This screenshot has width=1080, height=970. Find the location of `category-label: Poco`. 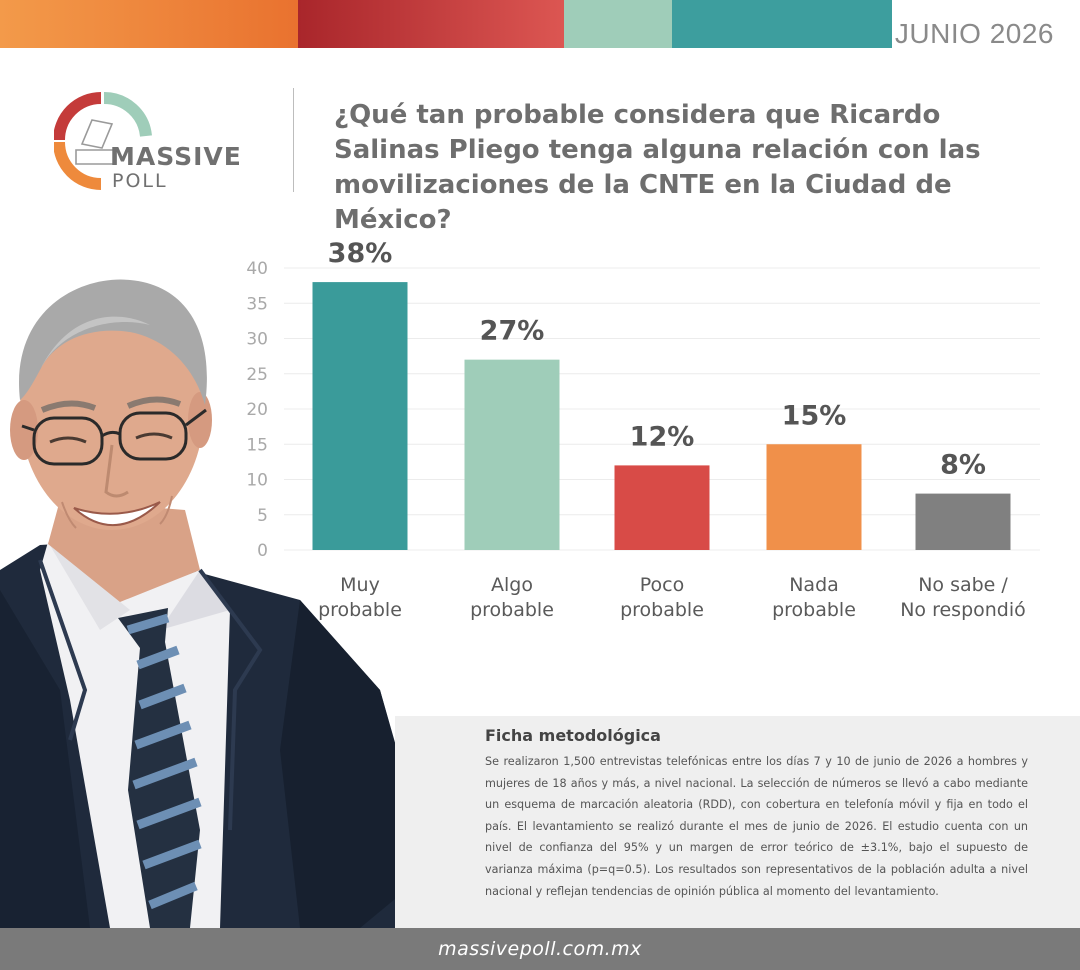

category-label: Poco is located at coordinates (662, 585).